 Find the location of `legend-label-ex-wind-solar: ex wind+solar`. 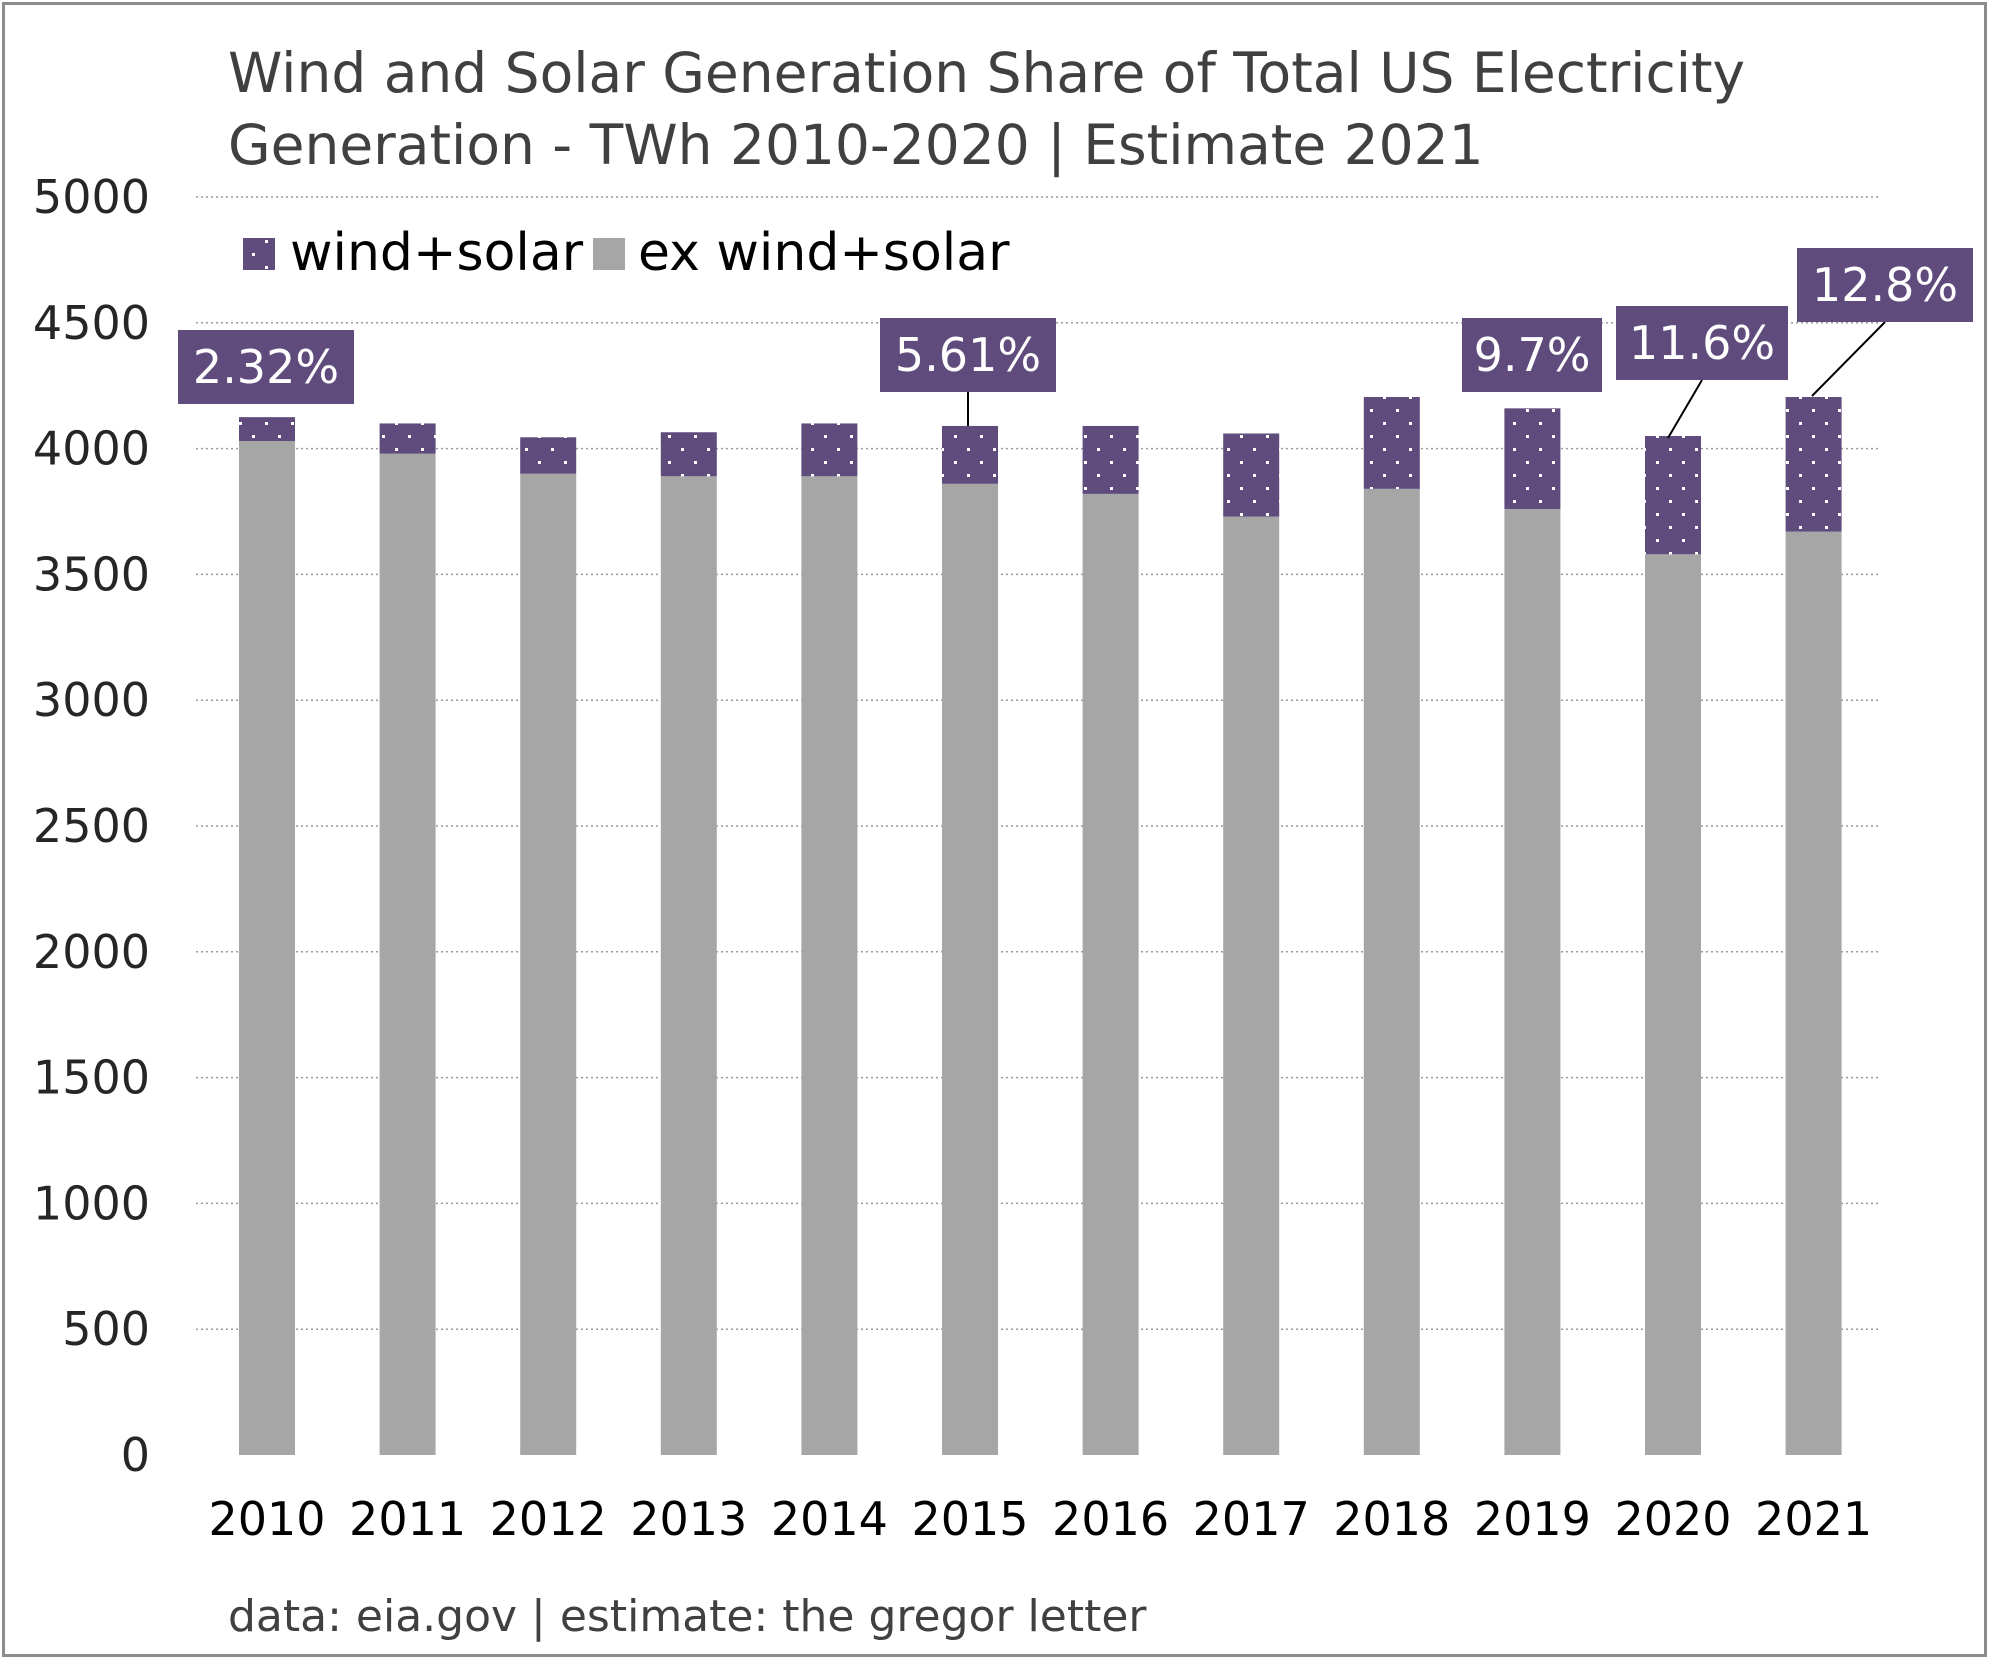

legend-label-ex-wind-solar: ex wind+solar is located at coordinates (824, 253).